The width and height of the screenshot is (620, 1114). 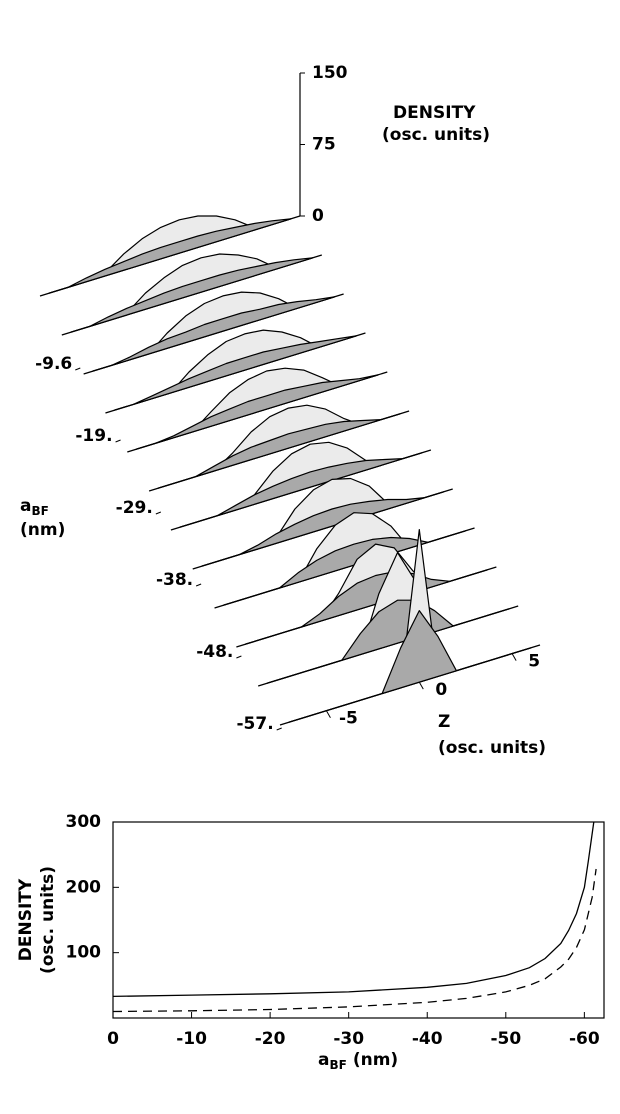 What do you see at coordinates (84, 822) in the screenshot?
I see `y-tick-label: 300` at bounding box center [84, 822].